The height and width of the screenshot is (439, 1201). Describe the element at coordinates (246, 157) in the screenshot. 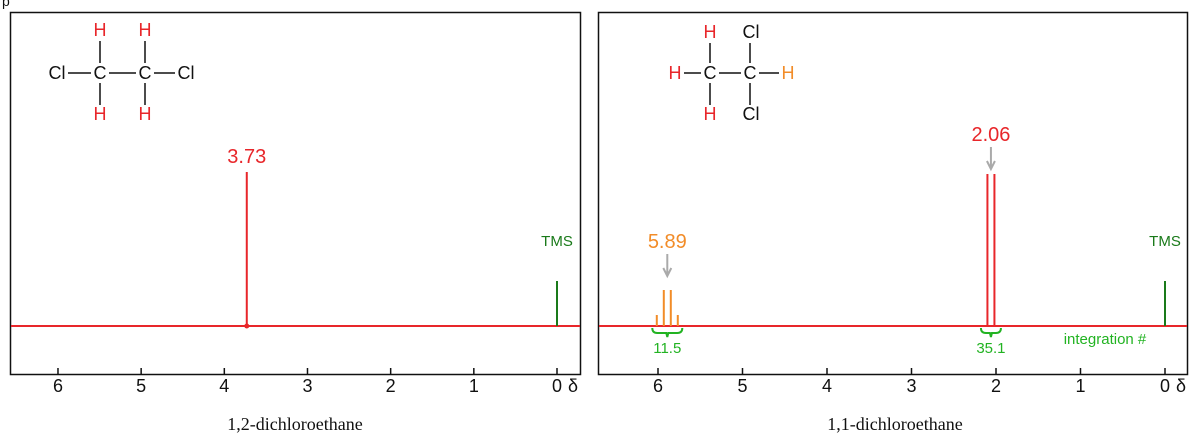

I see `peak-label: 3.73` at that location.